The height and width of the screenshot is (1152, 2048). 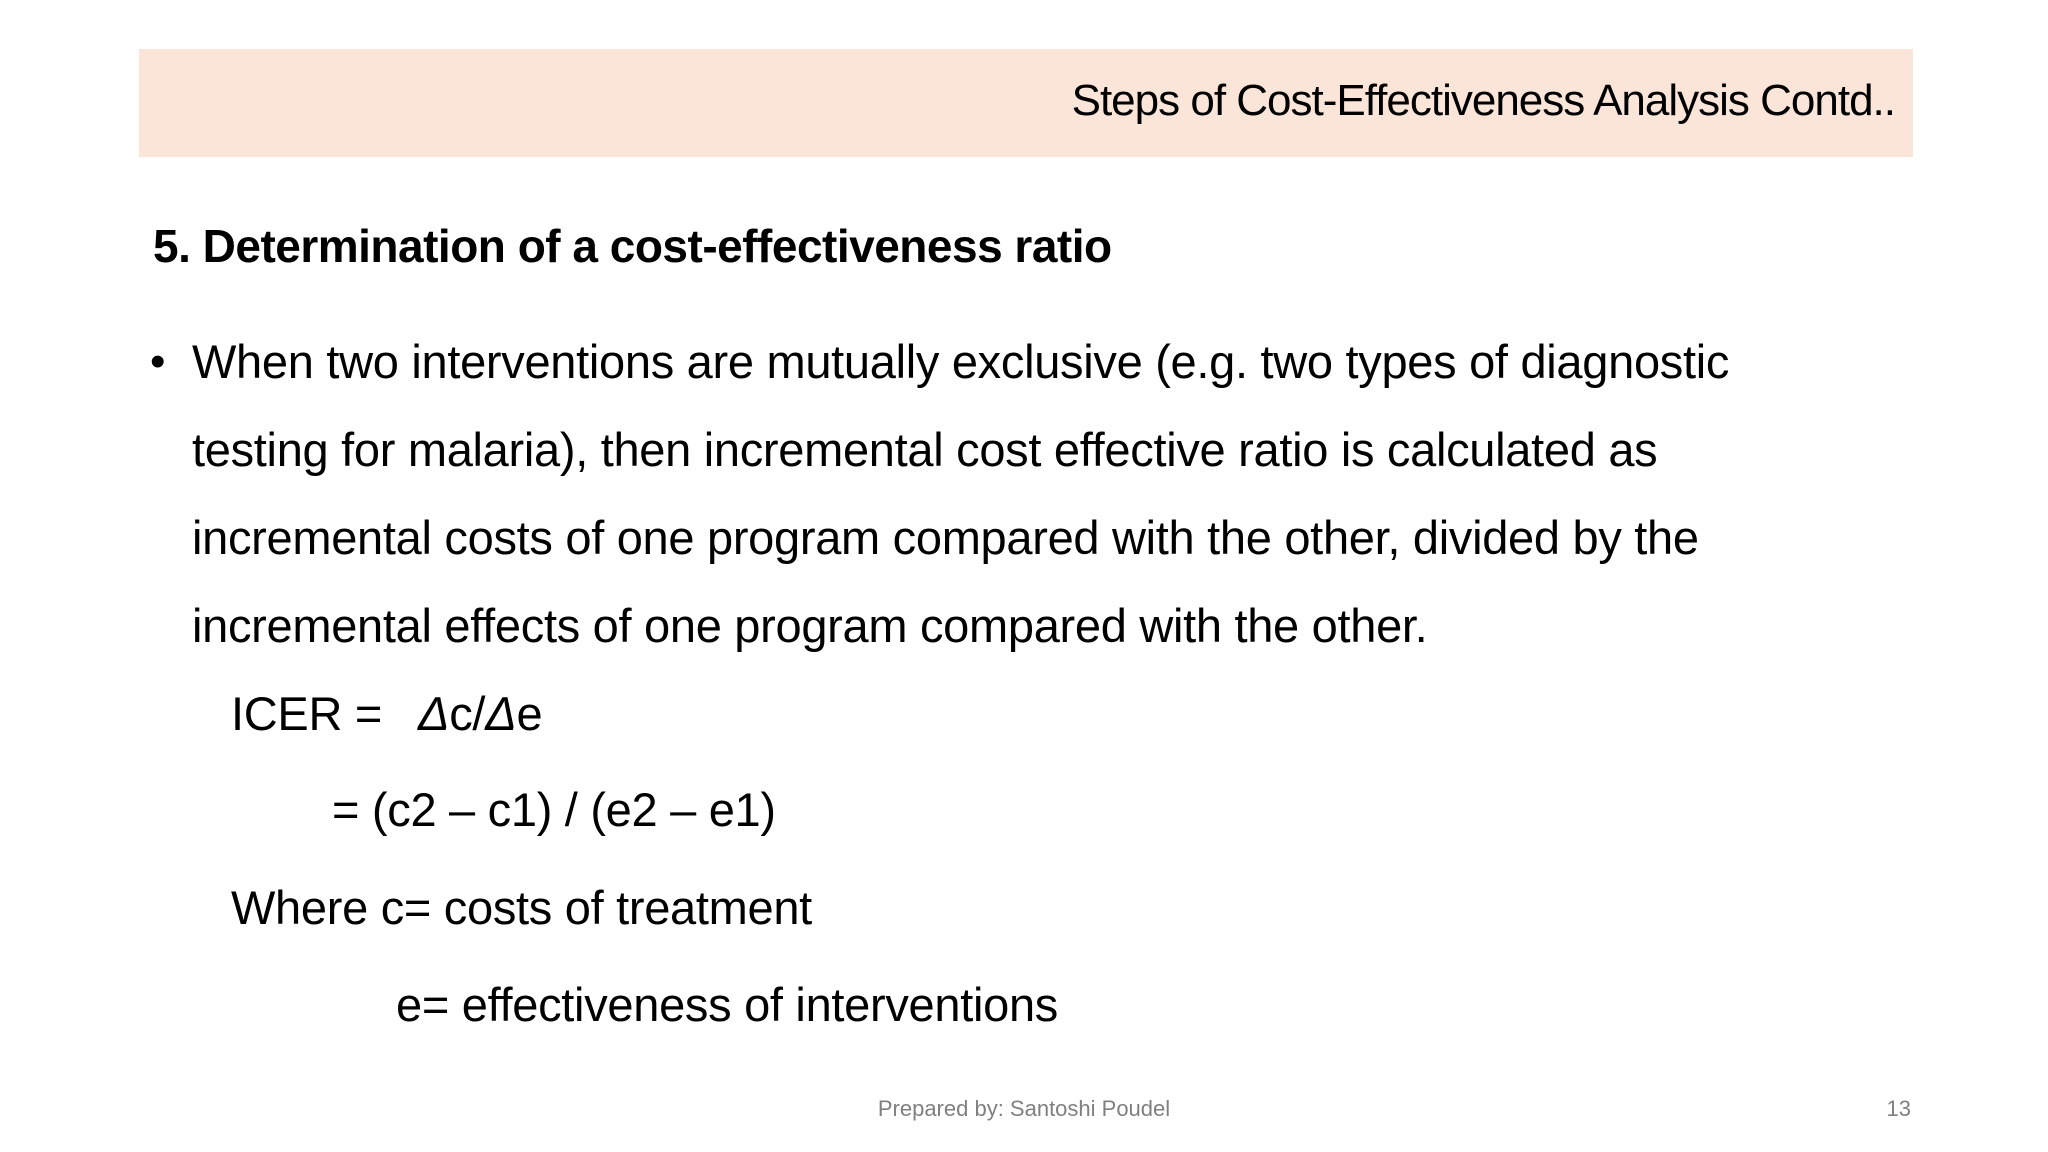 What do you see at coordinates (521, 907) in the screenshot?
I see `where-cost-definition: Where c= costs of treatment` at bounding box center [521, 907].